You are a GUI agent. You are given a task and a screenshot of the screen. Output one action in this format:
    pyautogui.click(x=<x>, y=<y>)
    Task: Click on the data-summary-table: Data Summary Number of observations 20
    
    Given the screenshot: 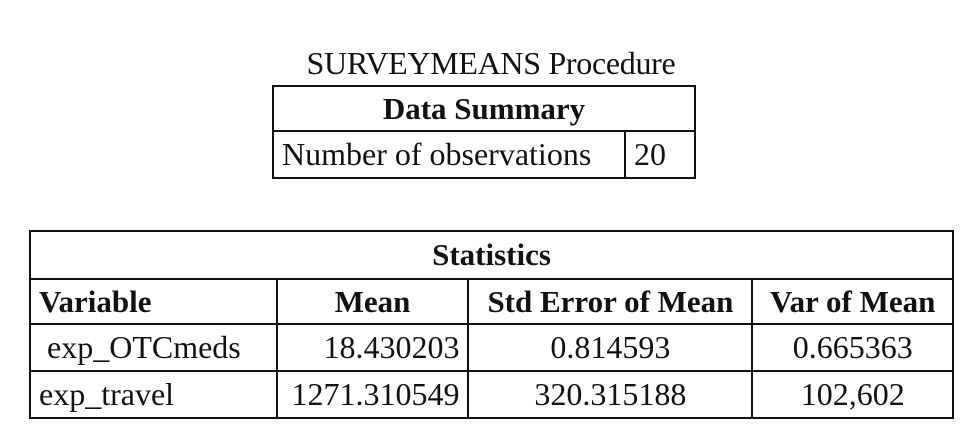 What is the action you would take?
    pyautogui.click(x=484, y=132)
    